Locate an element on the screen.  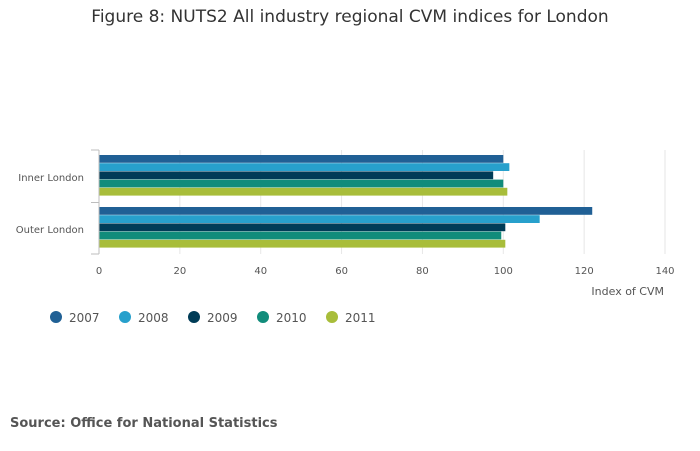
bar-2009-outer-london is located at coordinates (302, 227).